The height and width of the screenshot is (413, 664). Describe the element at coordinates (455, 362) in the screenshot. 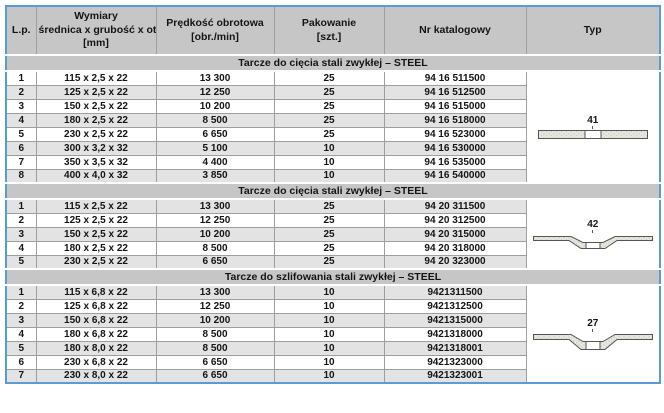

I see `catalog-cell: 9421323000` at that location.